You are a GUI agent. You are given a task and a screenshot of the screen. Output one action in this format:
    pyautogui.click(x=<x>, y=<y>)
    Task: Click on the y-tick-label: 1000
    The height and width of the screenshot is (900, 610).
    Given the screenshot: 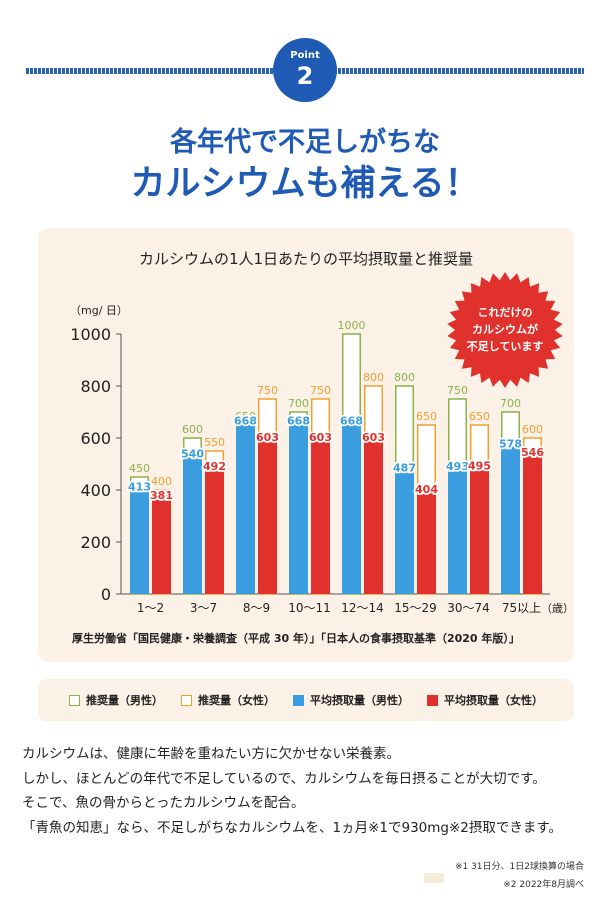 What is the action you would take?
    pyautogui.click(x=90, y=334)
    